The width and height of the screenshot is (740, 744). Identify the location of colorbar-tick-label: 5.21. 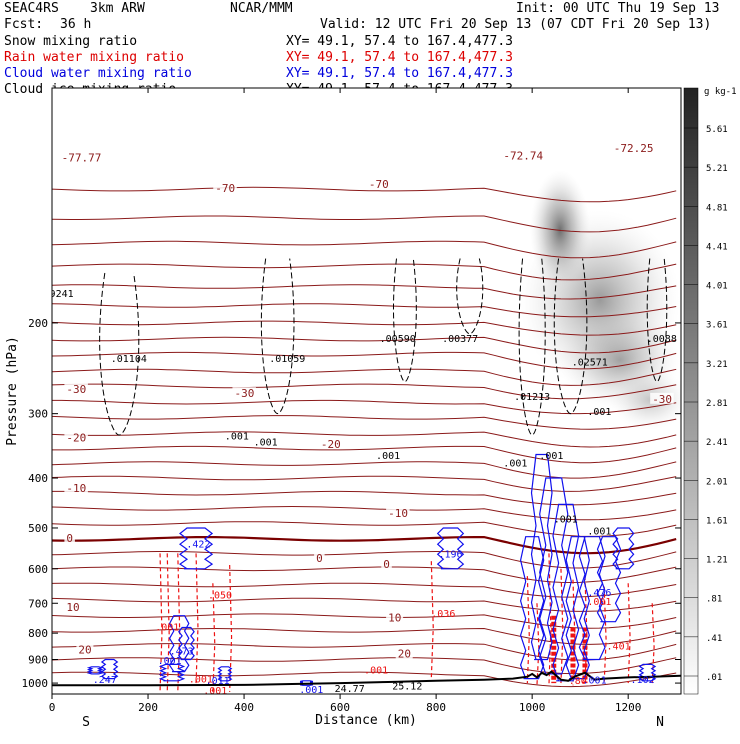
(717, 169).